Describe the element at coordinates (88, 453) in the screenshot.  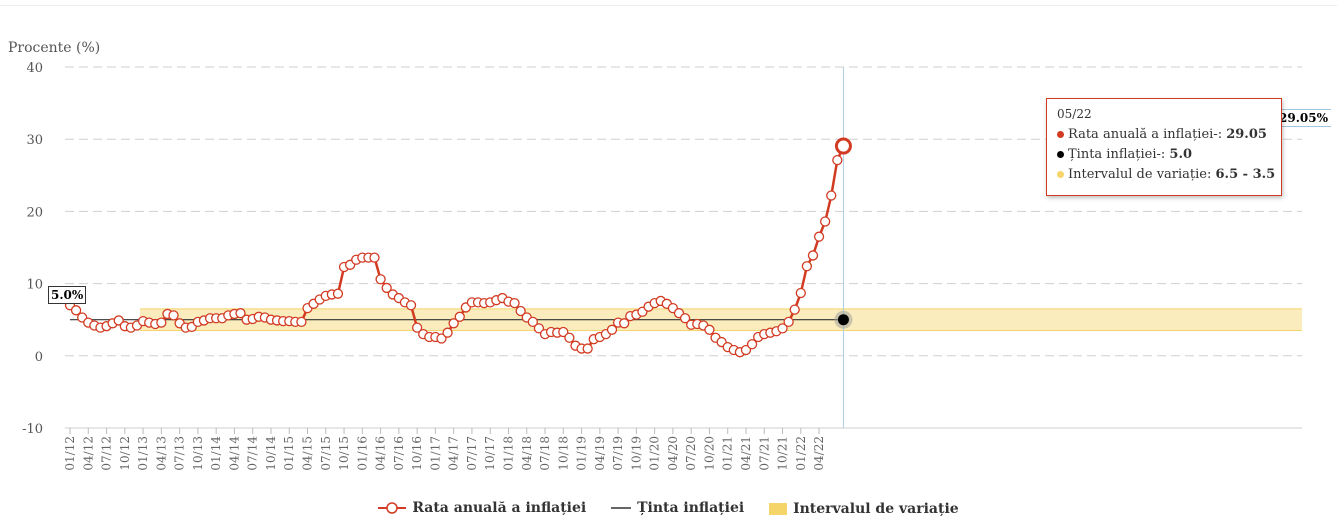
I see `x-tick-label: 04/12` at that location.